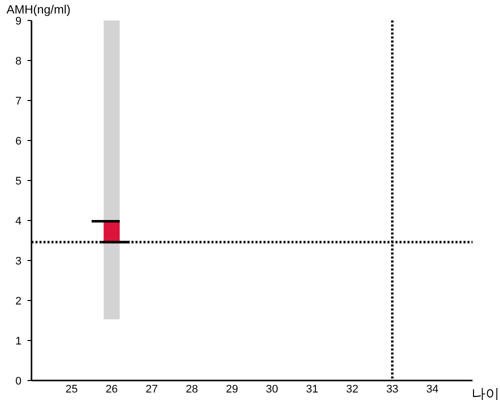 Image resolution: width=500 pixels, height=400 pixels. What do you see at coordinates (18, 222) in the screenshot?
I see `y-tick-label: 4` at bounding box center [18, 222].